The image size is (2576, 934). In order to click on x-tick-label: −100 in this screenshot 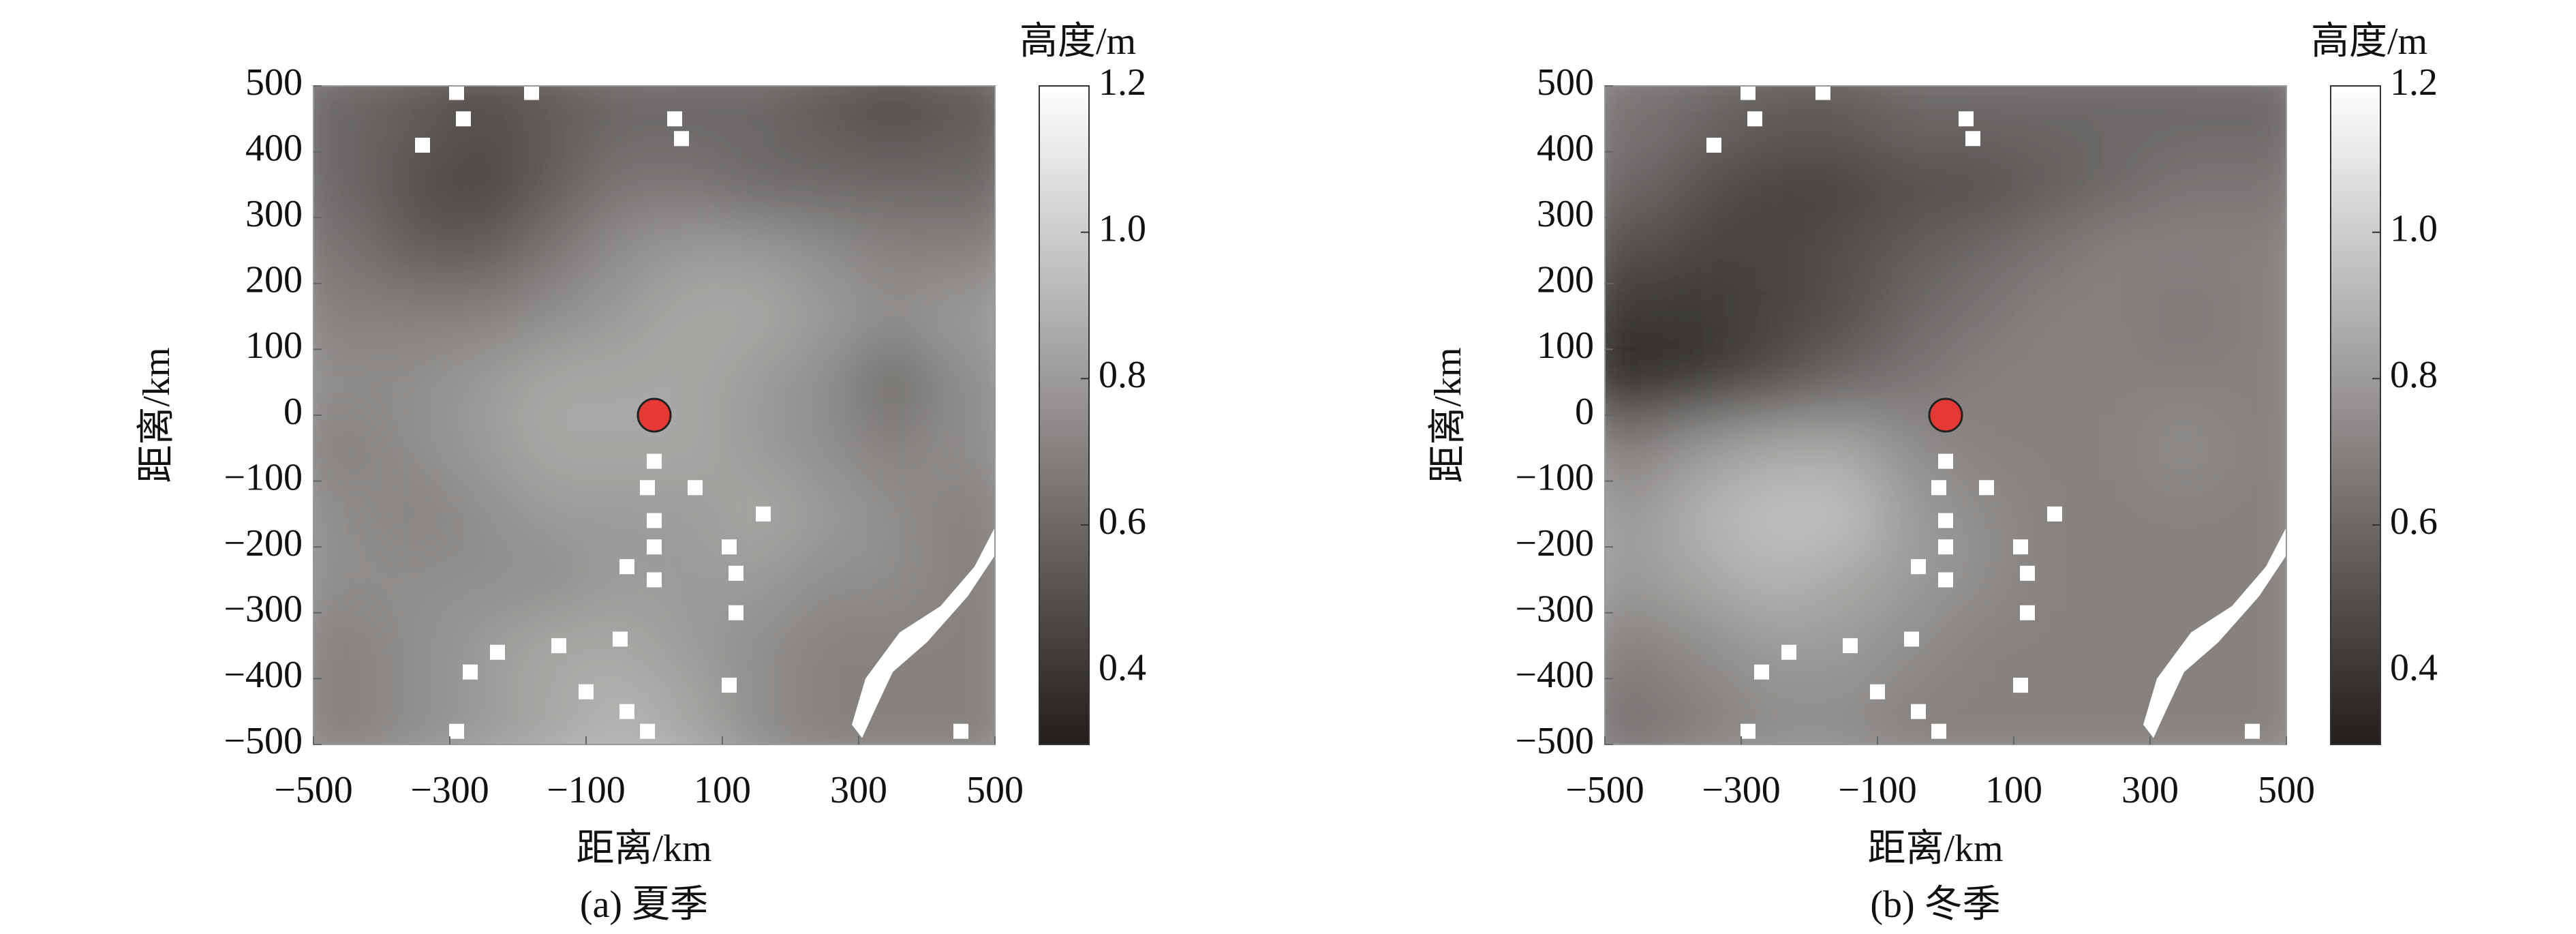, I will do `click(586, 790)`.